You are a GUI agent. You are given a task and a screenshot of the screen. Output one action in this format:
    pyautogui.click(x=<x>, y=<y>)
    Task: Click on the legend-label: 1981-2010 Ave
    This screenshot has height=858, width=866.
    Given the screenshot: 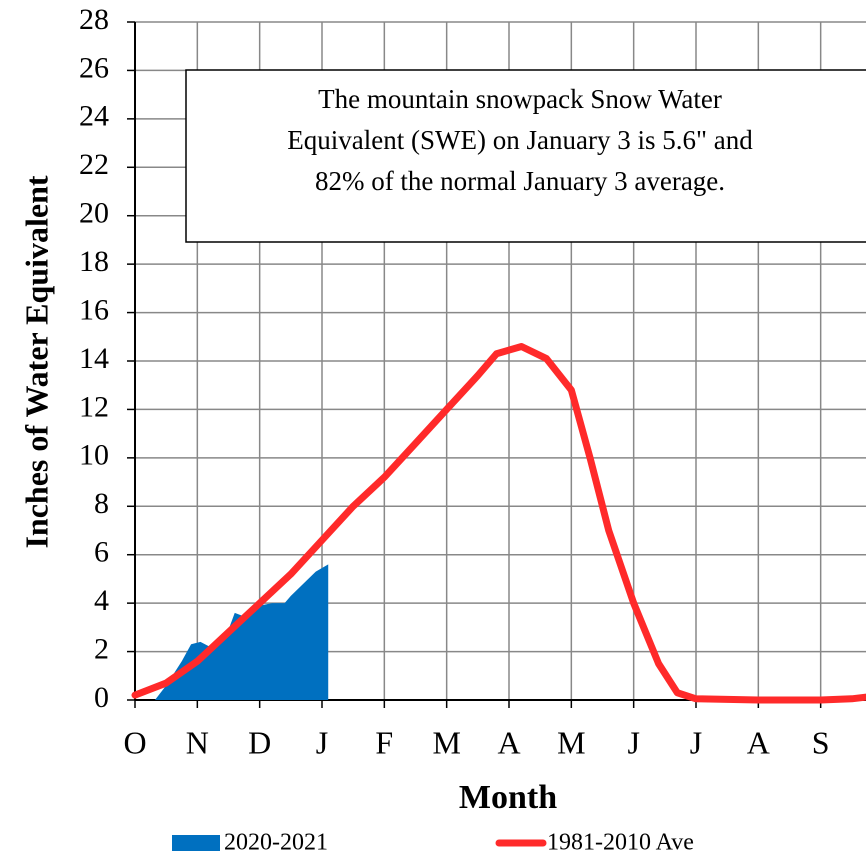 What is the action you would take?
    pyautogui.click(x=620, y=843)
    